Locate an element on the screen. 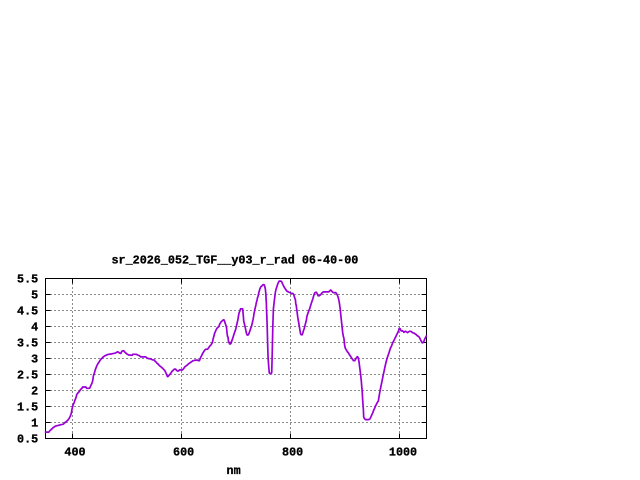 The width and height of the screenshot is (640, 480). svg-text: 4 is located at coordinates (34, 328).